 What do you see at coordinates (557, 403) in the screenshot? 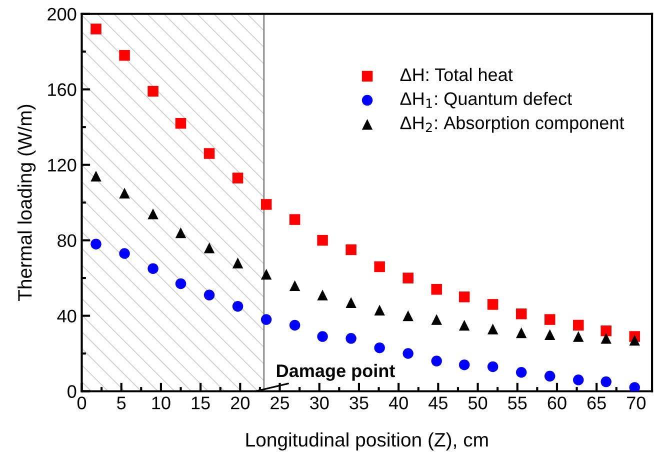
I see `x-tick-label: 60` at bounding box center [557, 403].